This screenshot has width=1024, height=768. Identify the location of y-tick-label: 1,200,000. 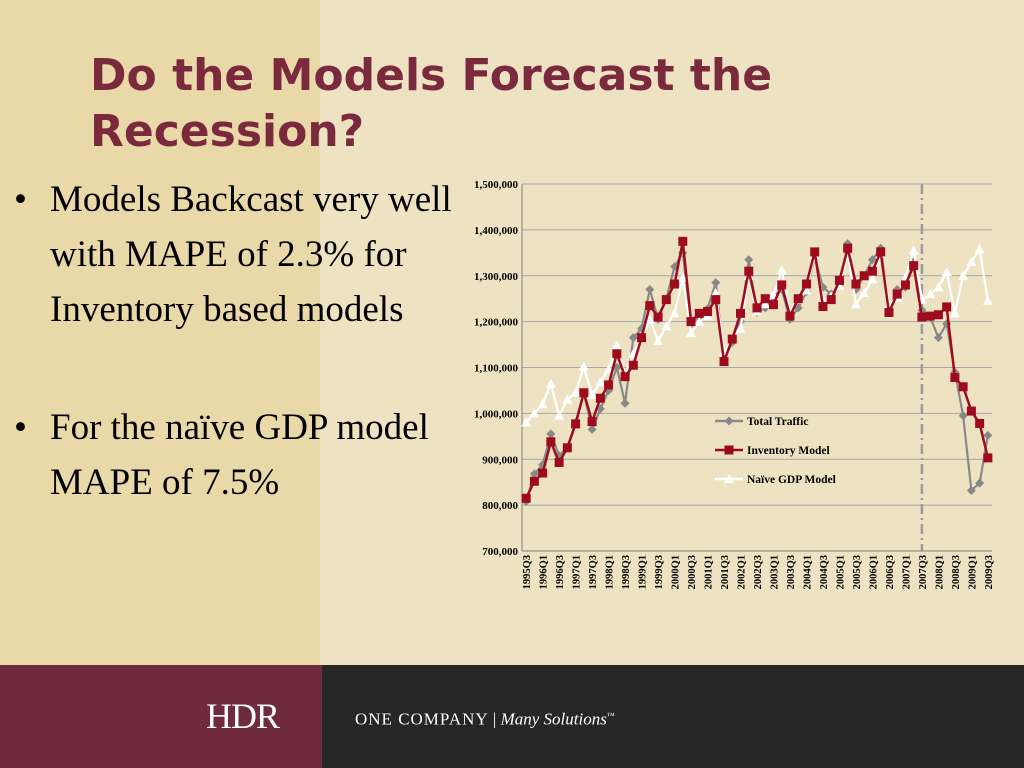
(496, 323).